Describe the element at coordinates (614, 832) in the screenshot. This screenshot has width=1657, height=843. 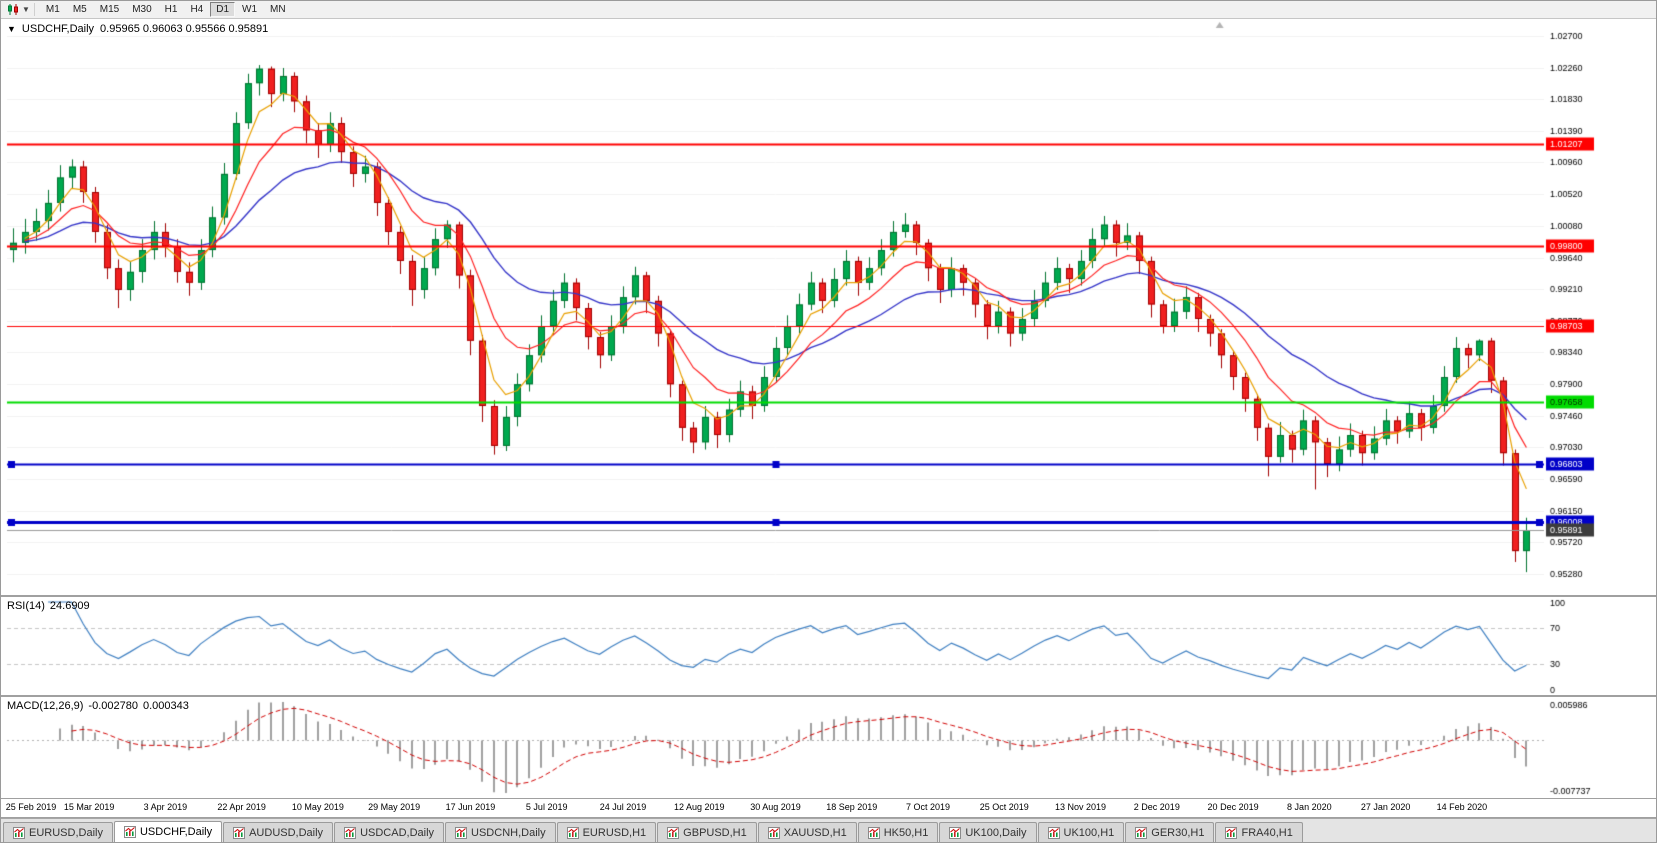
I see `tab-label: EURUSD,H1` at that location.